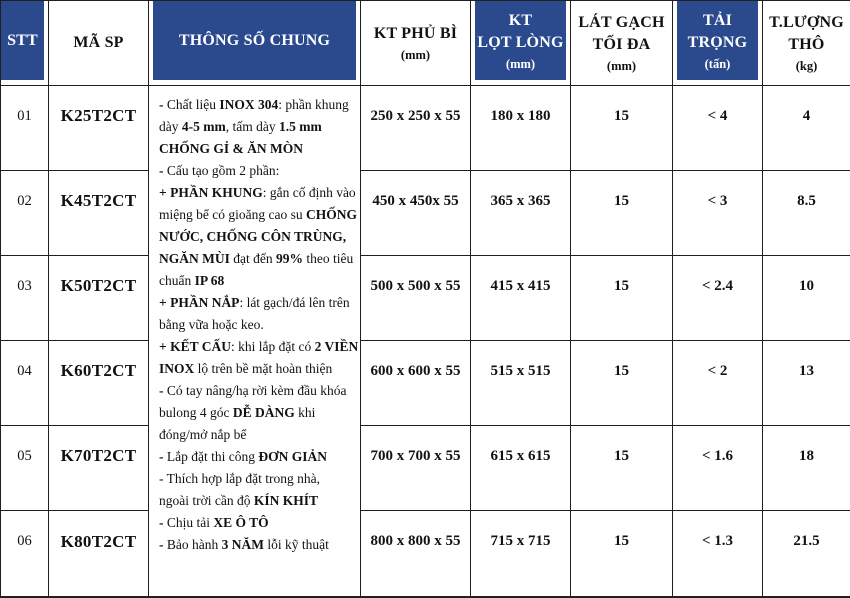 The image size is (850, 598). What do you see at coordinates (717, 63) in the screenshot?
I see `header-unit: (tấn)` at bounding box center [717, 63].